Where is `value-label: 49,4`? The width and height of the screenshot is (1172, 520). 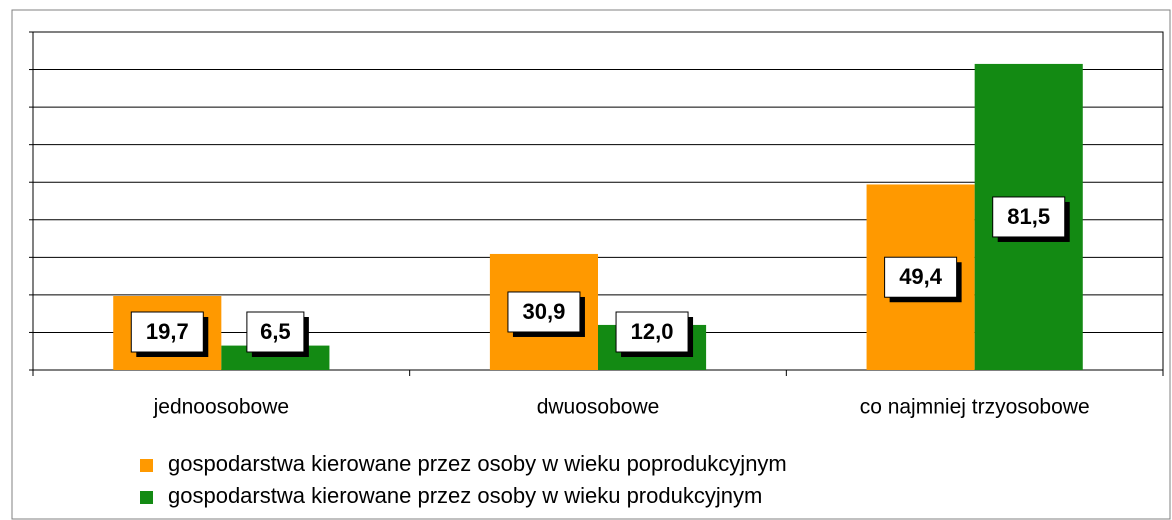 value-label: 49,4 is located at coordinates (921, 276).